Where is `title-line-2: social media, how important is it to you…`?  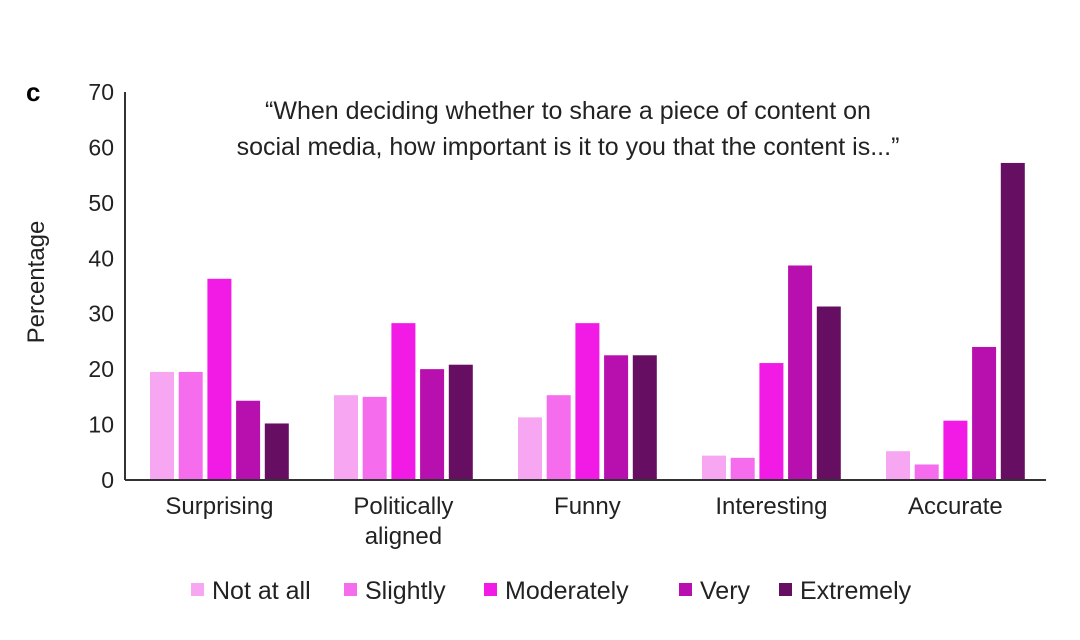 title-line-2: social media, how important is it to you… is located at coordinates (568, 147).